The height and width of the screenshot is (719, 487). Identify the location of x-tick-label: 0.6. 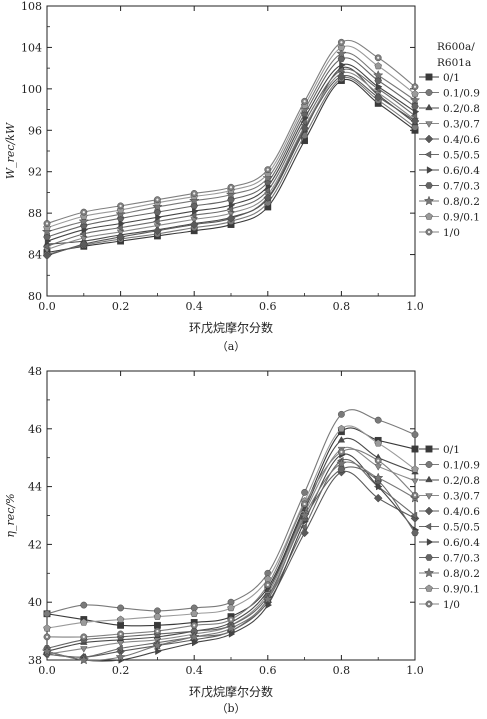
(268, 670).